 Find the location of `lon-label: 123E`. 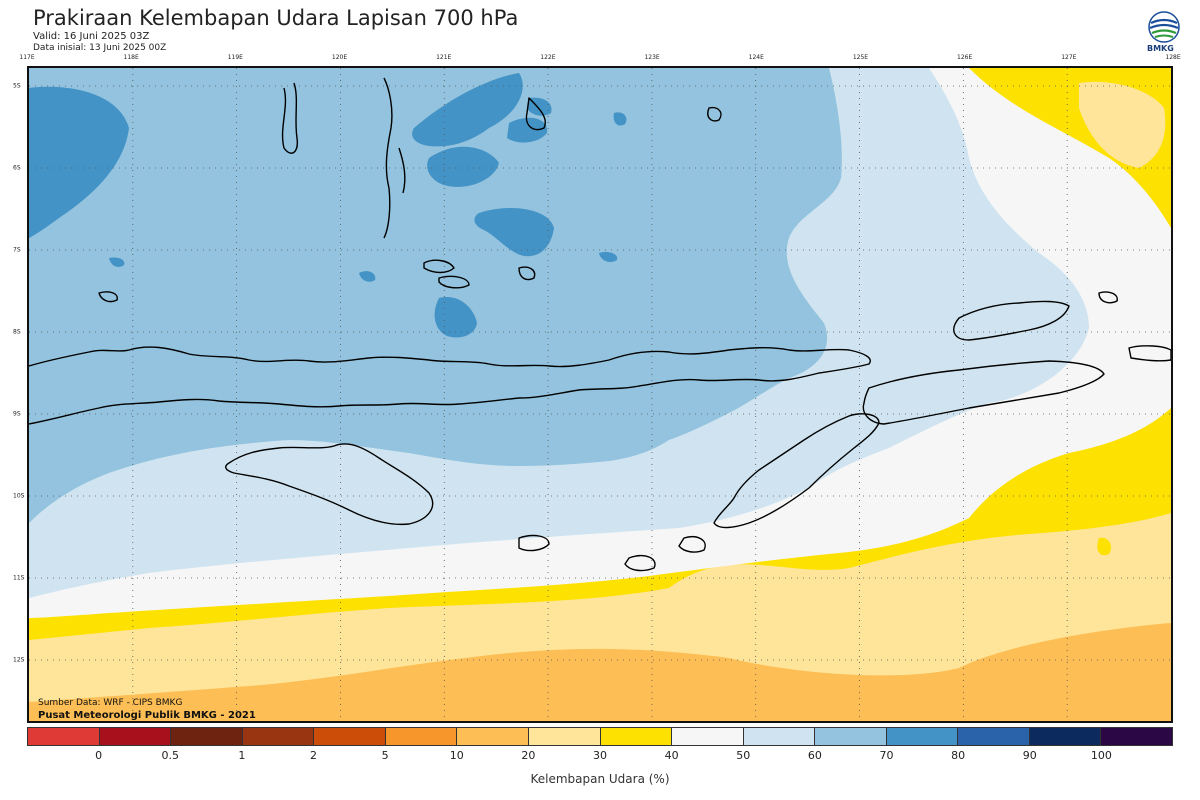

lon-label: 123E is located at coordinates (652, 57).